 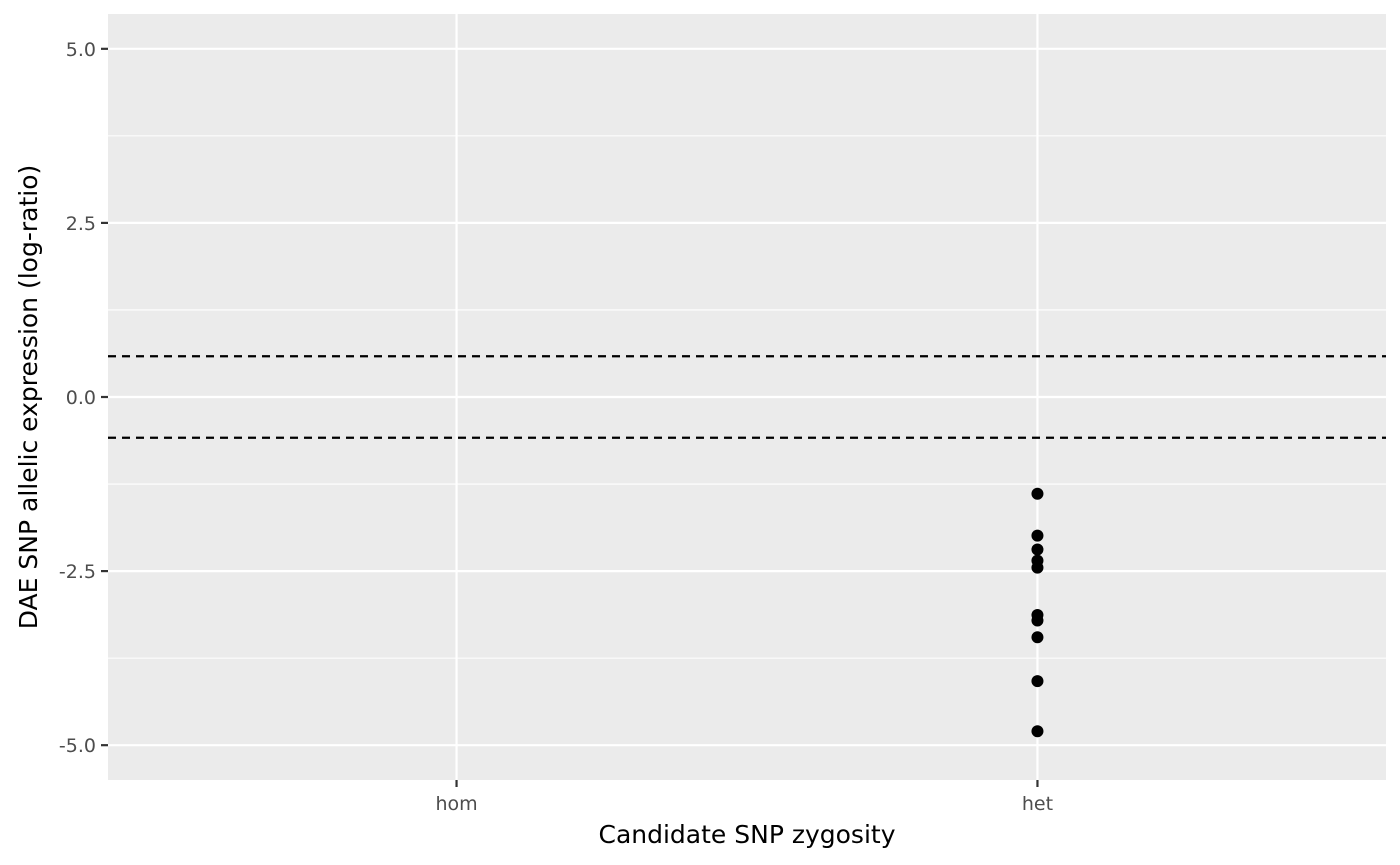 I want to click on y-axis-title: DAE SNP allelic expression (log-ratio), so click(x=28, y=397).